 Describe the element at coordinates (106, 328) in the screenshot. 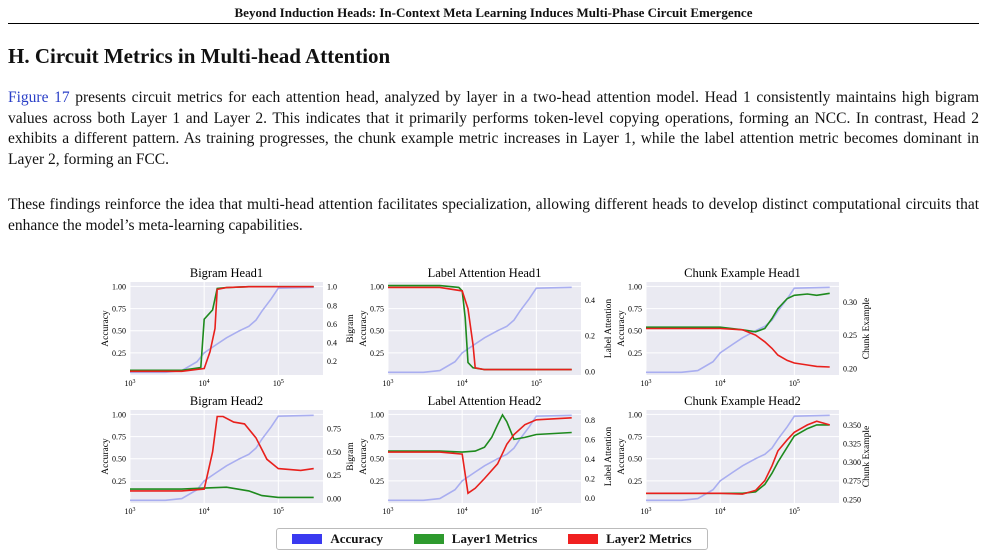

I see `y-left-label-bigram-head1: Accuracy` at that location.